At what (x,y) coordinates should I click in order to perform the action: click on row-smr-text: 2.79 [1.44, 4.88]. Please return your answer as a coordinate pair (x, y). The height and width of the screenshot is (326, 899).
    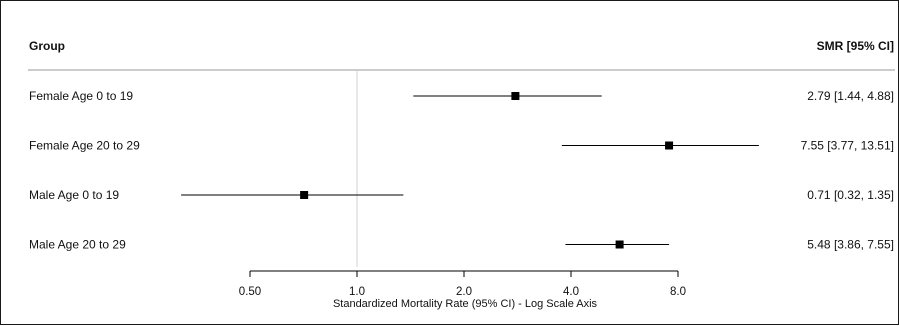
    Looking at the image, I should click on (850, 96).